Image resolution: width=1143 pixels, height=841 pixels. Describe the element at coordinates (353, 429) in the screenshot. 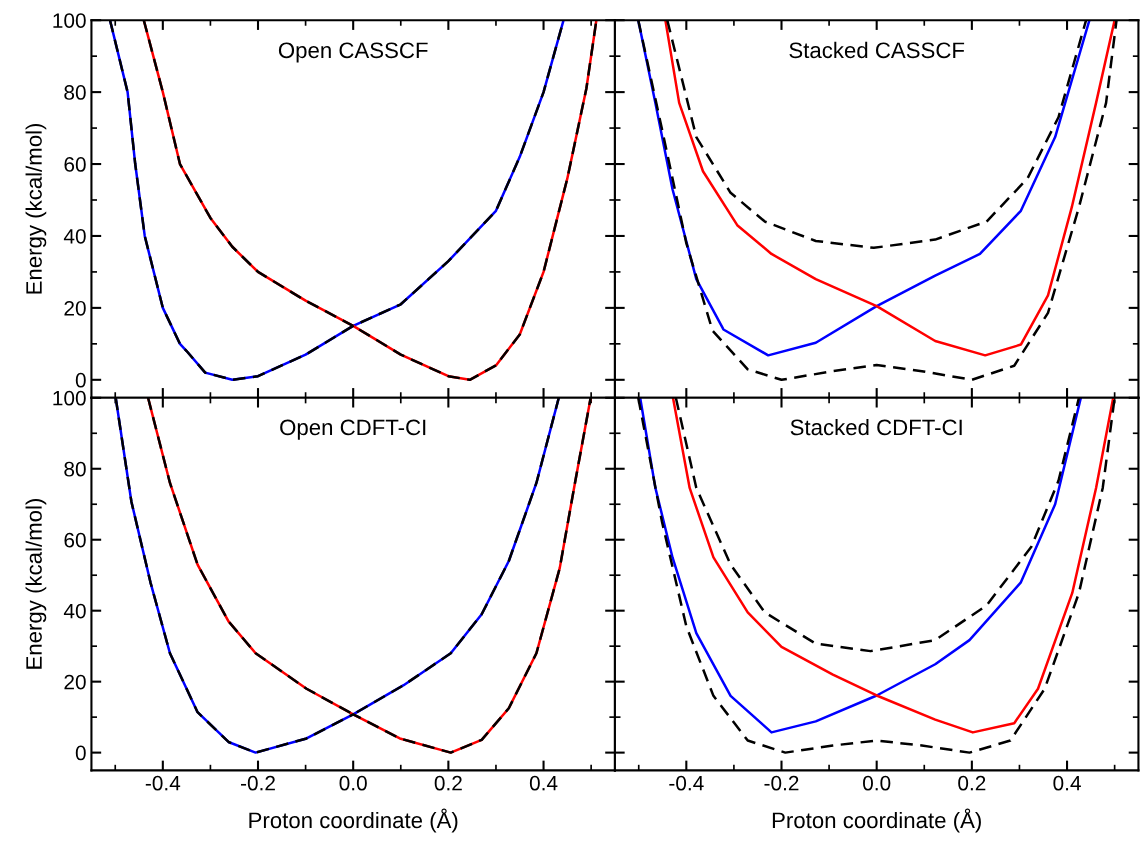

I see `text: Open CDFT-CI` at that location.